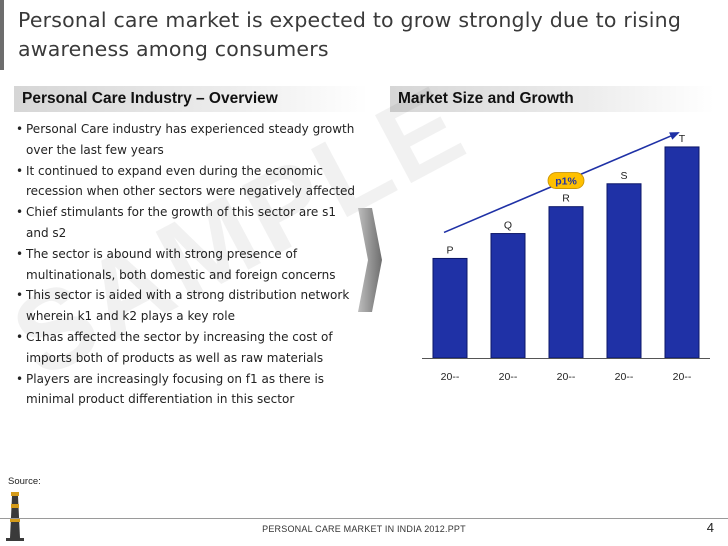  What do you see at coordinates (364, 518) in the screenshot?
I see `footer-divider` at bounding box center [364, 518].